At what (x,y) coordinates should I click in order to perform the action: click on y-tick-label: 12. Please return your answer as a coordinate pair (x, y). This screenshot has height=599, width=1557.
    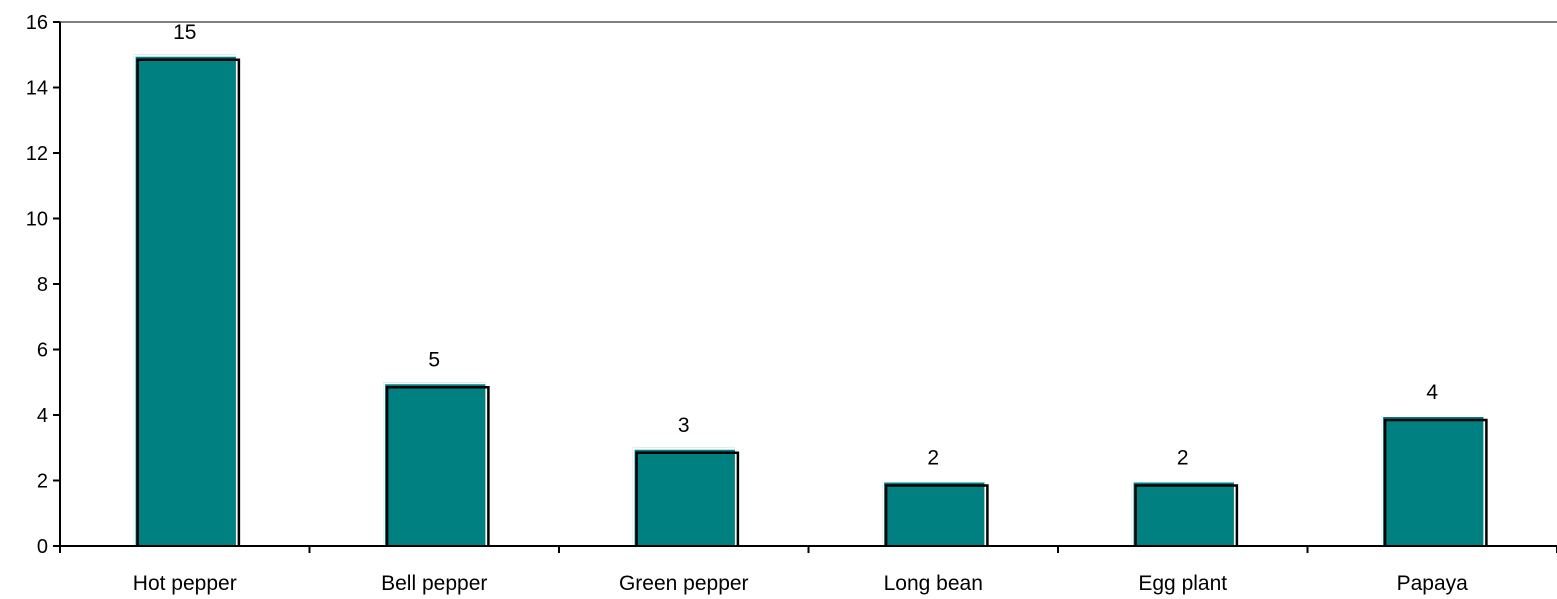
    Looking at the image, I should click on (37, 154).